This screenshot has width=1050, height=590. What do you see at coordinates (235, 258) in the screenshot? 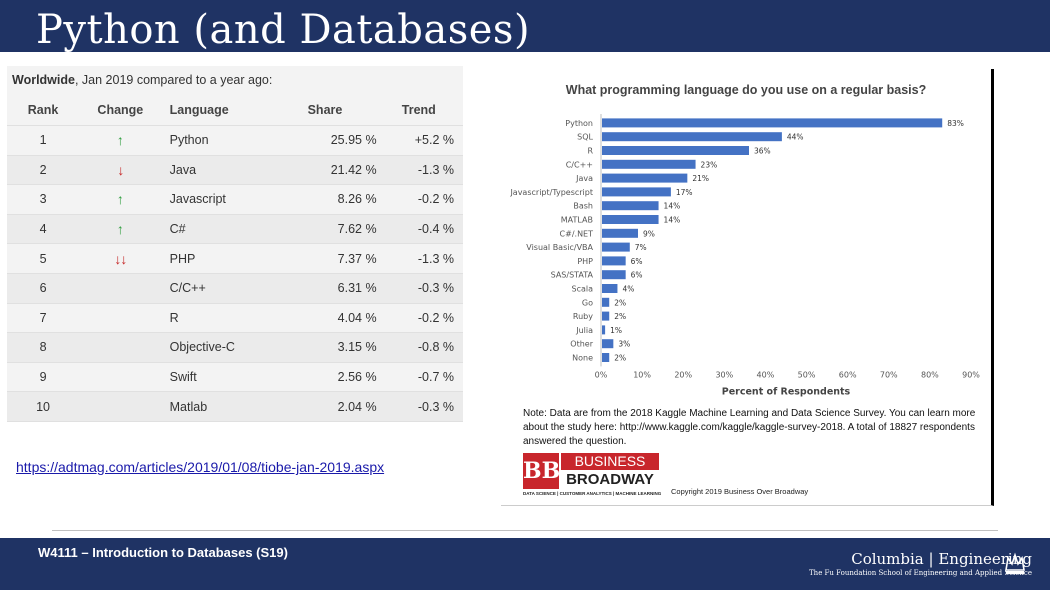
I see `table-row: 5 ↓↓ PHP 7.37 % -1.3 %` at bounding box center [235, 258].